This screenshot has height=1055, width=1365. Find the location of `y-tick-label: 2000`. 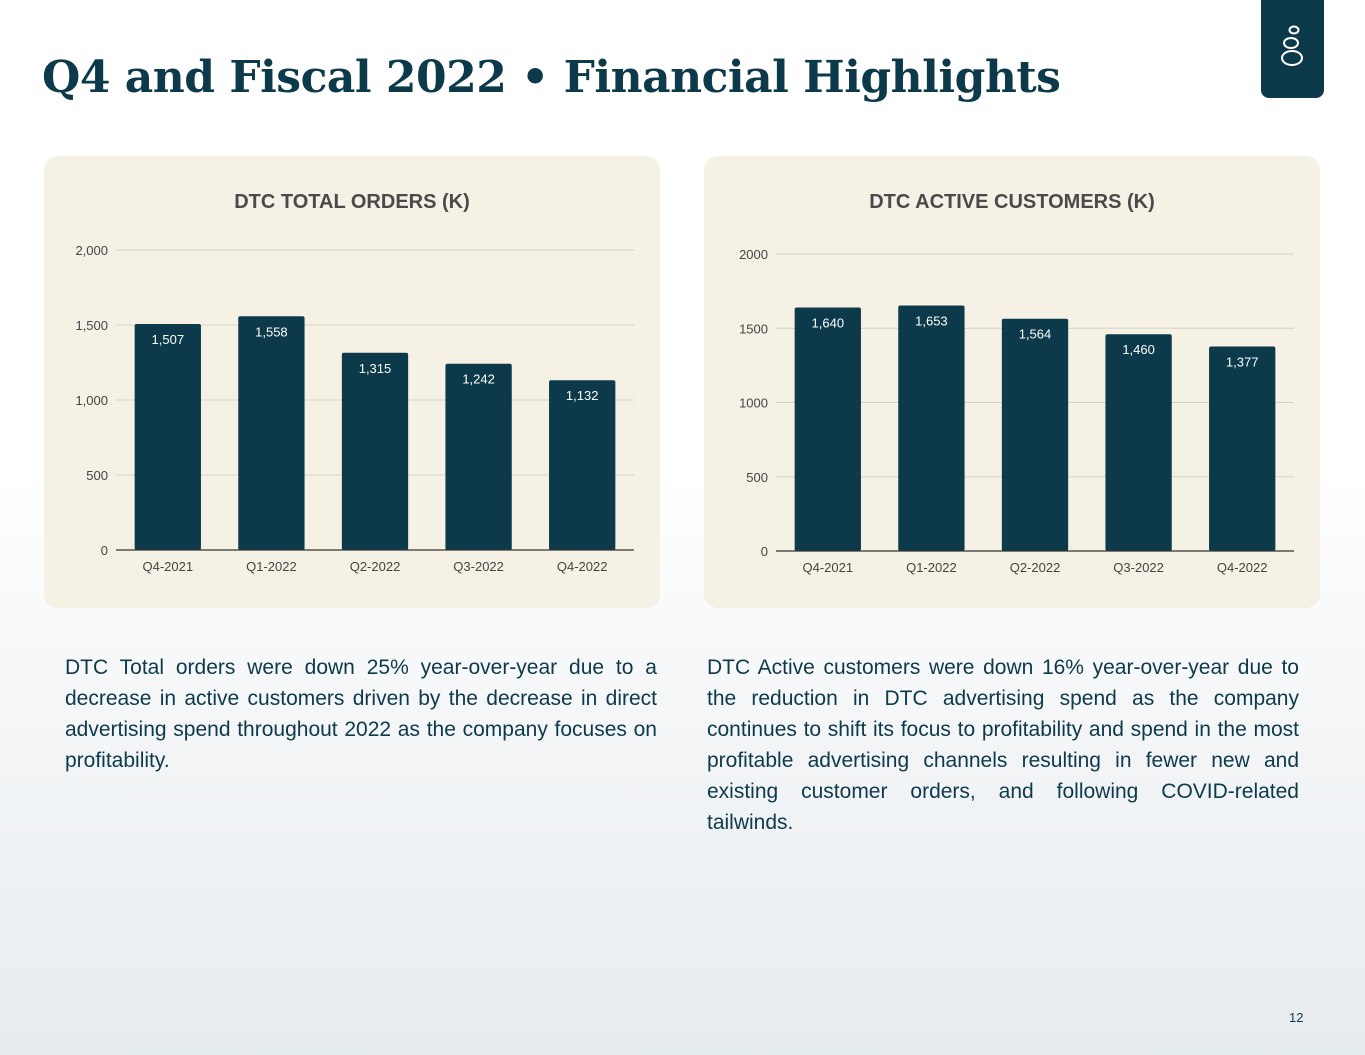

y-tick-label: 2000 is located at coordinates (753, 254).